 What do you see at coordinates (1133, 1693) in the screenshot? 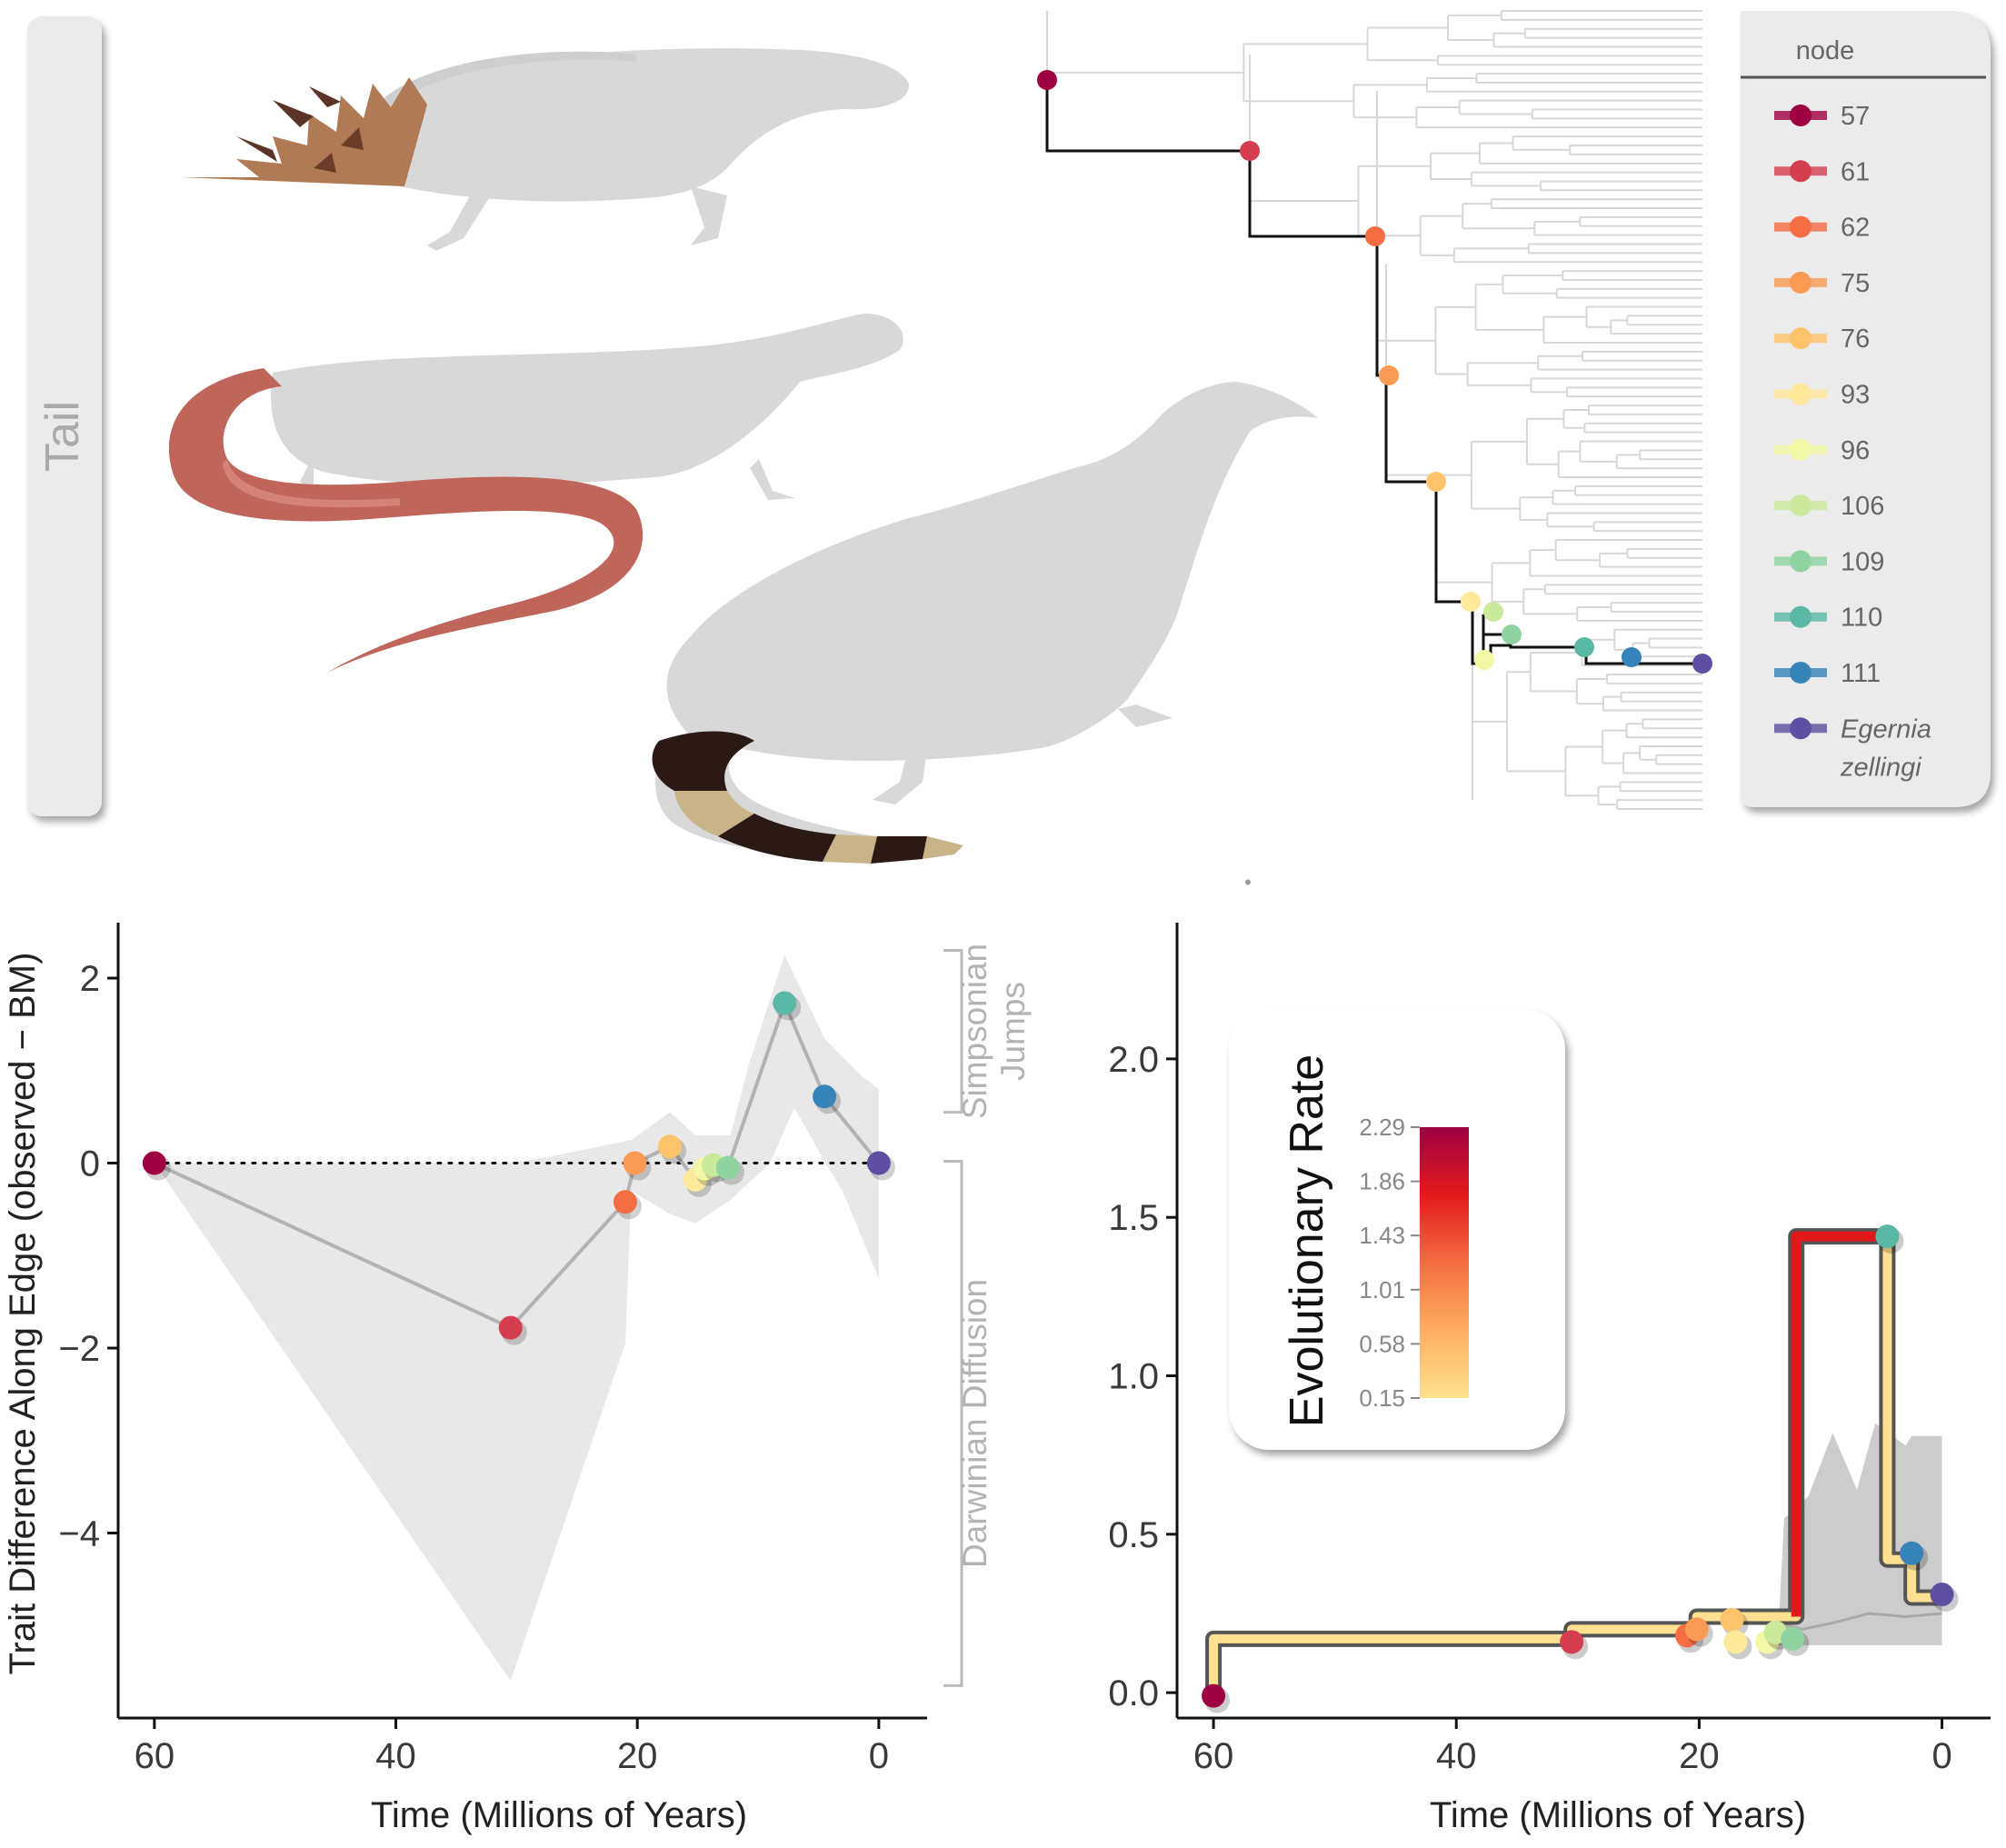
I see `c2-y-tick-label: 0.0` at bounding box center [1133, 1693].